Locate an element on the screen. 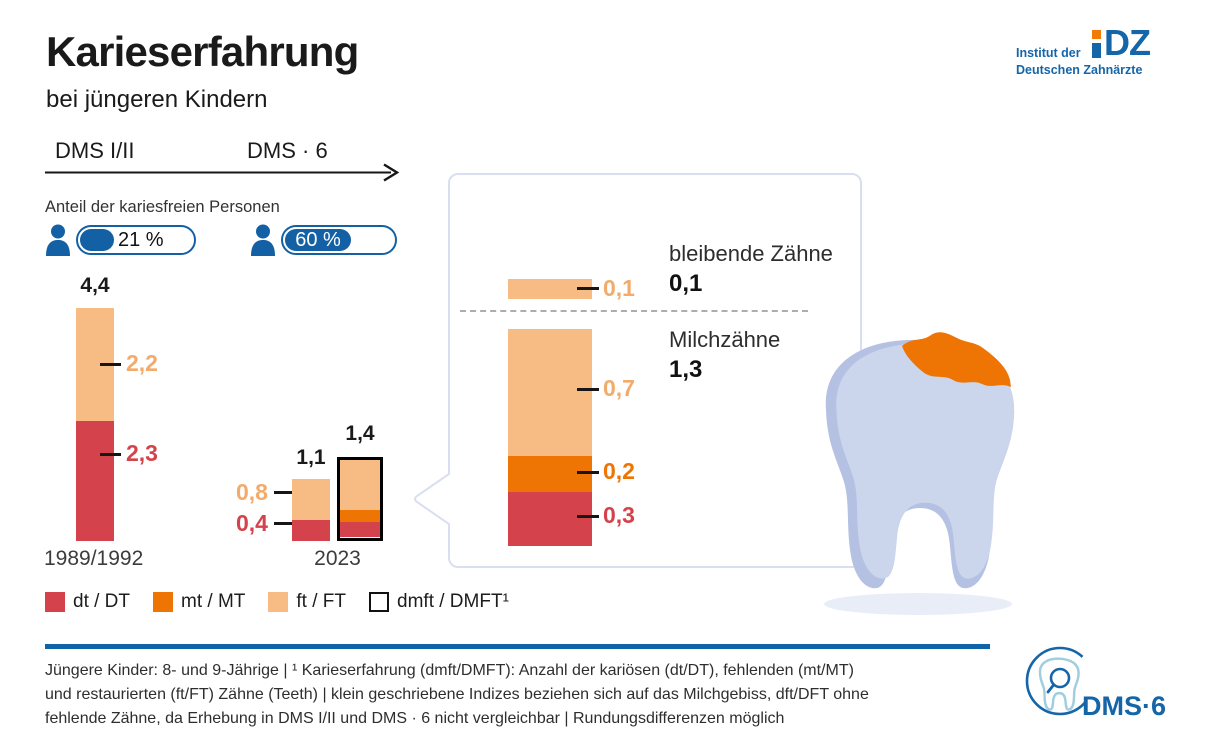 Image resolution: width=1208 pixels, height=754 pixels. dms6-circle is located at coordinates (1060, 681).